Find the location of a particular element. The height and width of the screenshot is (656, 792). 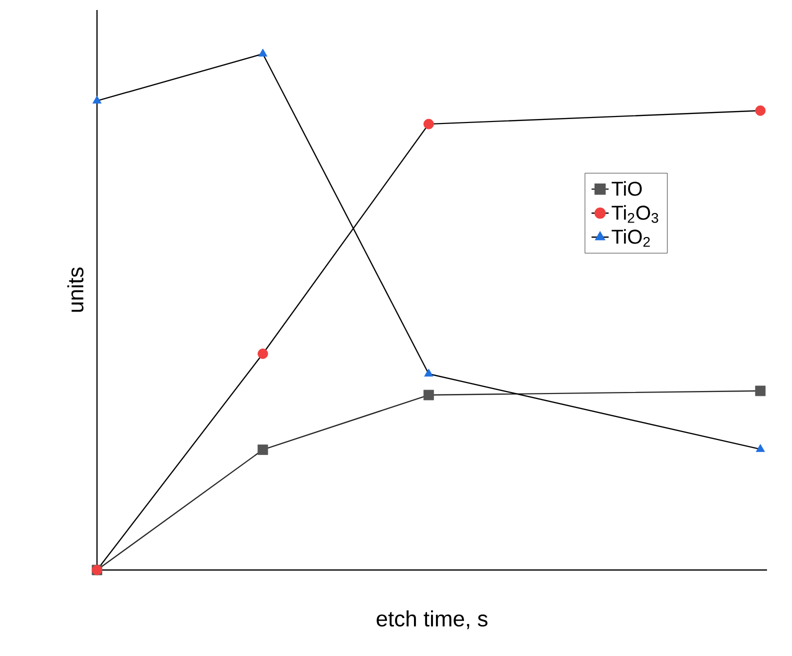

legend-label: TiO$_{2}$ is located at coordinates (631, 238).